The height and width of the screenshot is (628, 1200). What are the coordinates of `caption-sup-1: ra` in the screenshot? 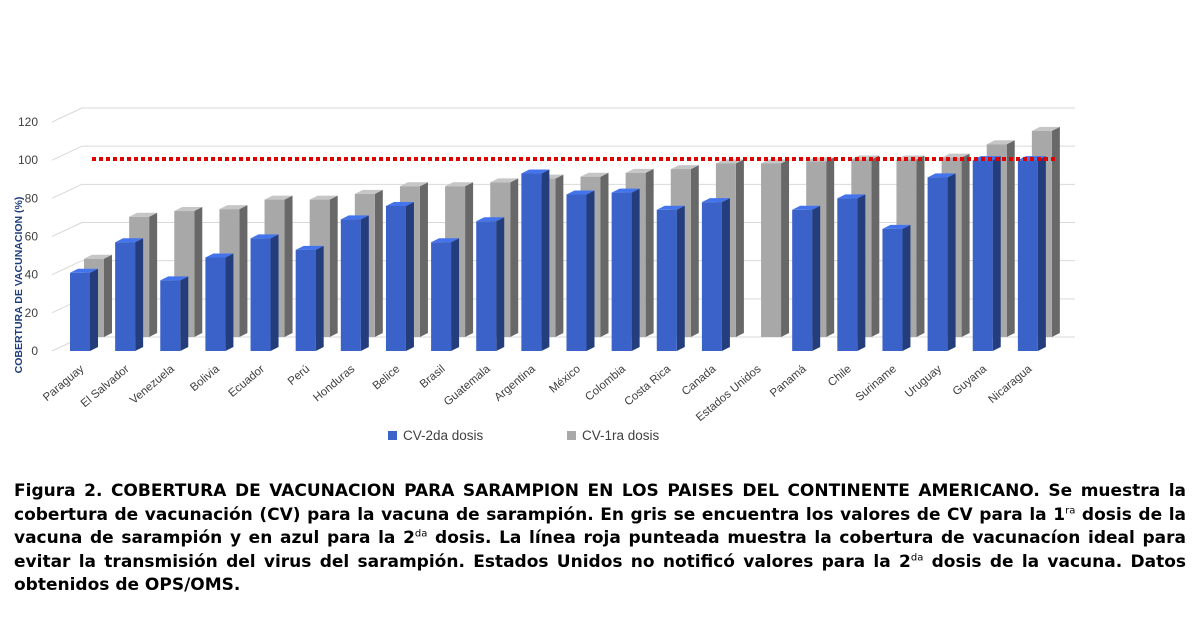 It's located at (1070, 510).